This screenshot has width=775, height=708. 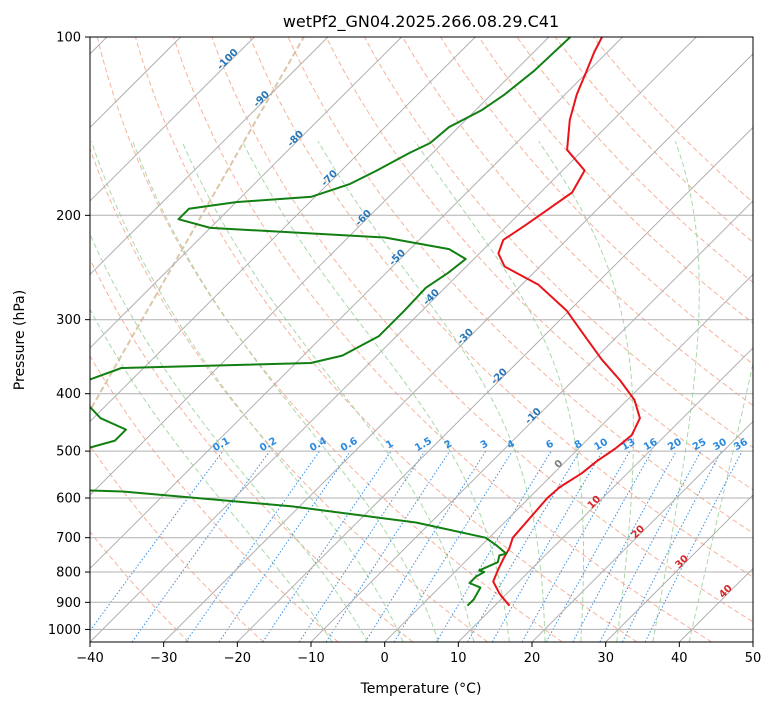 I want to click on isotherm-label: -10, so click(x=533, y=416).